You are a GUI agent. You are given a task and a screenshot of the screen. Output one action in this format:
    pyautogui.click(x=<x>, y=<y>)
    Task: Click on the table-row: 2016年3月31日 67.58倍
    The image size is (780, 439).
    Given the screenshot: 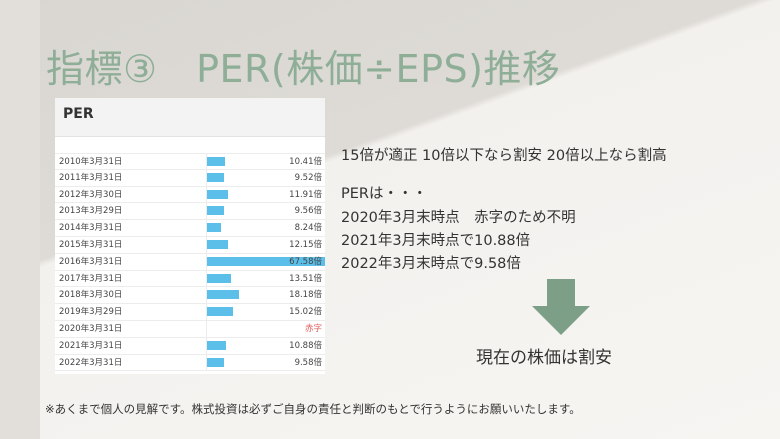 What is the action you would take?
    pyautogui.click(x=190, y=262)
    